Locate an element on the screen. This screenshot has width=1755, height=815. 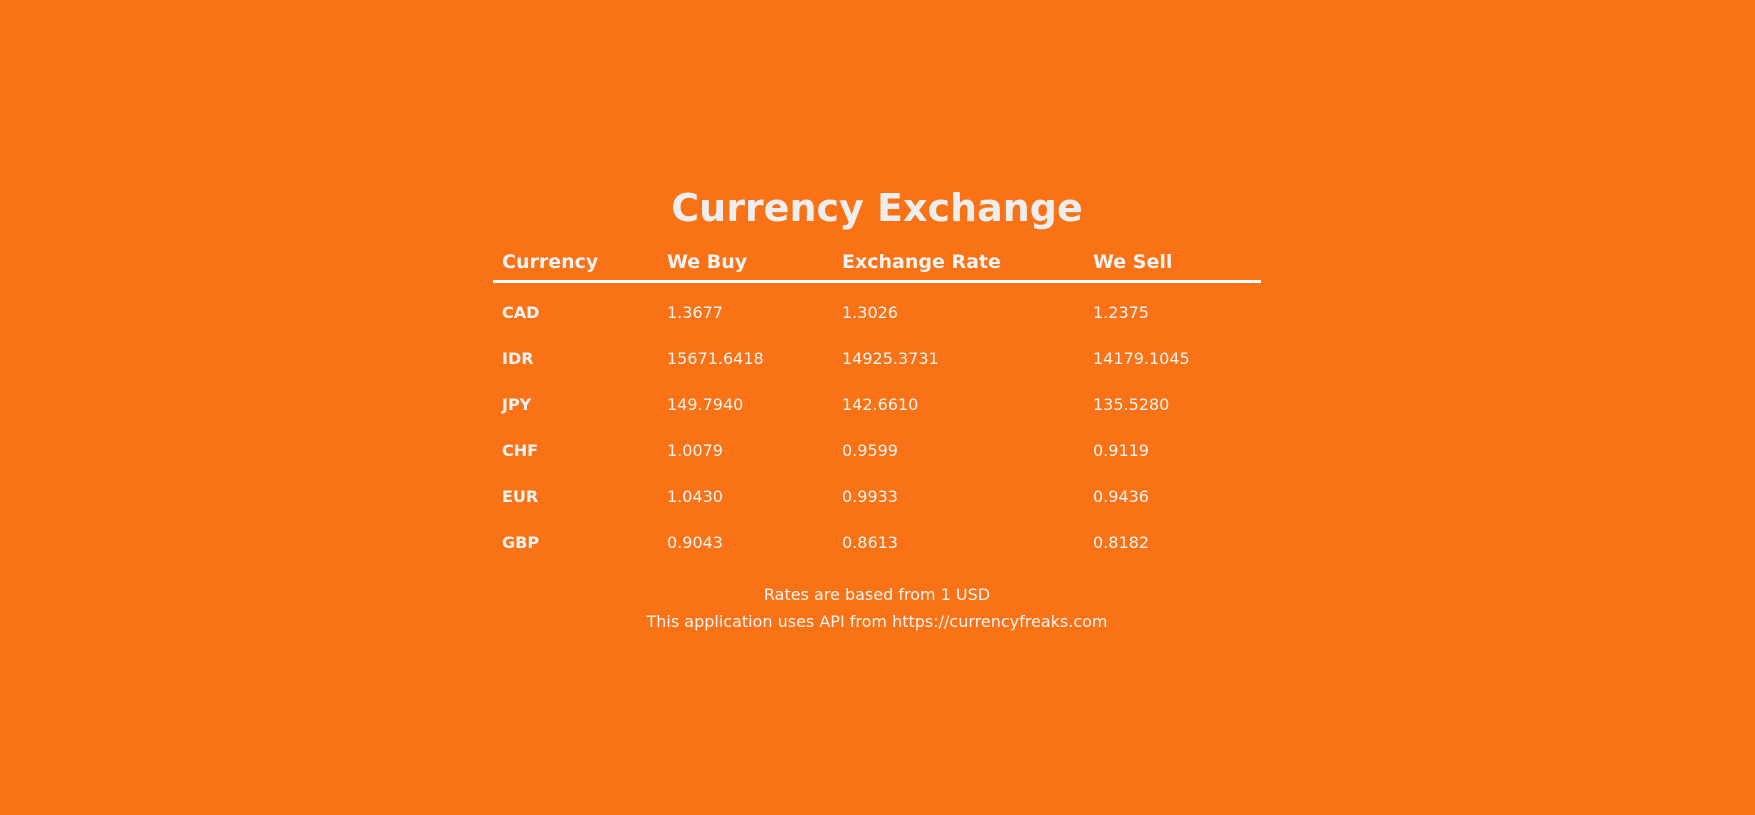
header-currency: Currency is located at coordinates (575, 263).